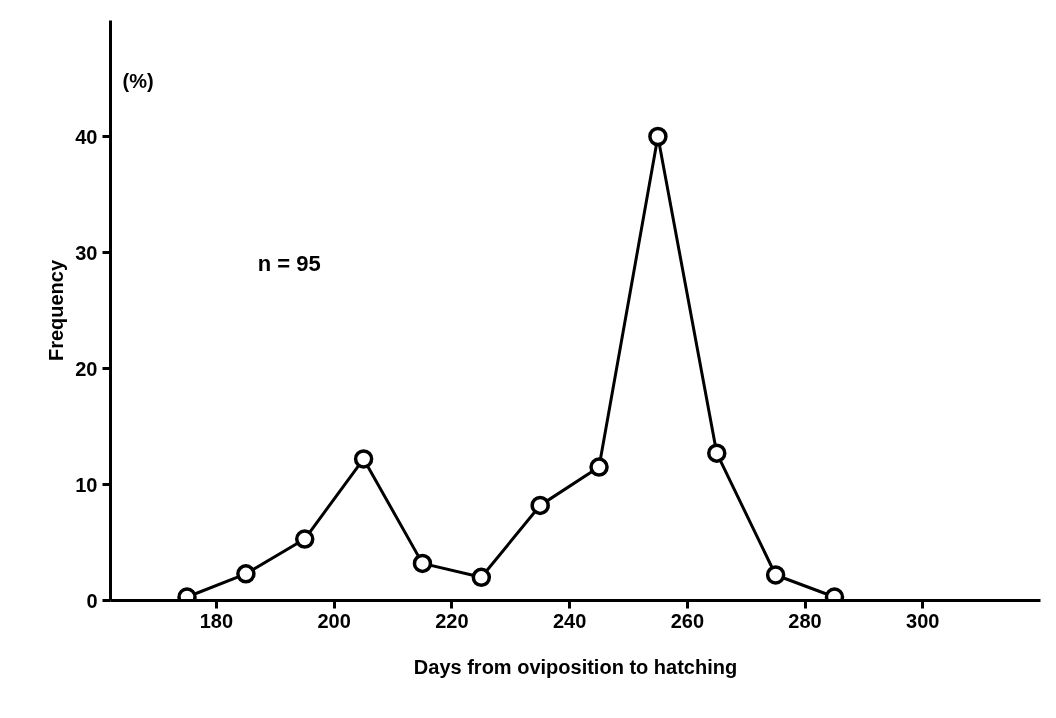  What do you see at coordinates (86, 252) in the screenshot?
I see `y-tick-label: 30` at bounding box center [86, 252].